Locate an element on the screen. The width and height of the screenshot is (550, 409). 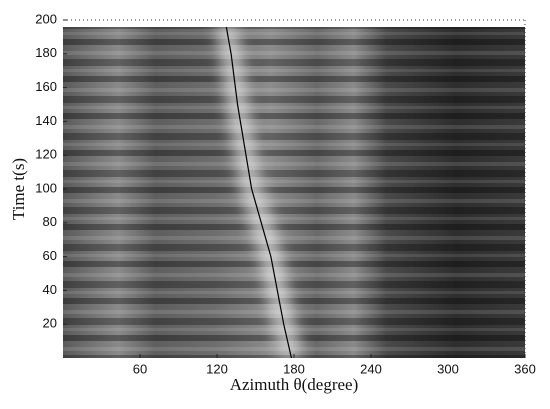
line is located at coordinates (259, 192).